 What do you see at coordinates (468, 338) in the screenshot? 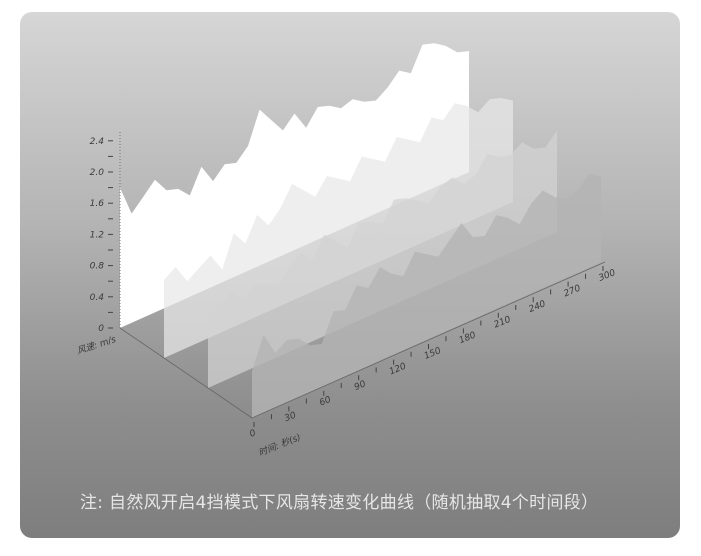
I see `x-tick-label: 180` at bounding box center [468, 338].